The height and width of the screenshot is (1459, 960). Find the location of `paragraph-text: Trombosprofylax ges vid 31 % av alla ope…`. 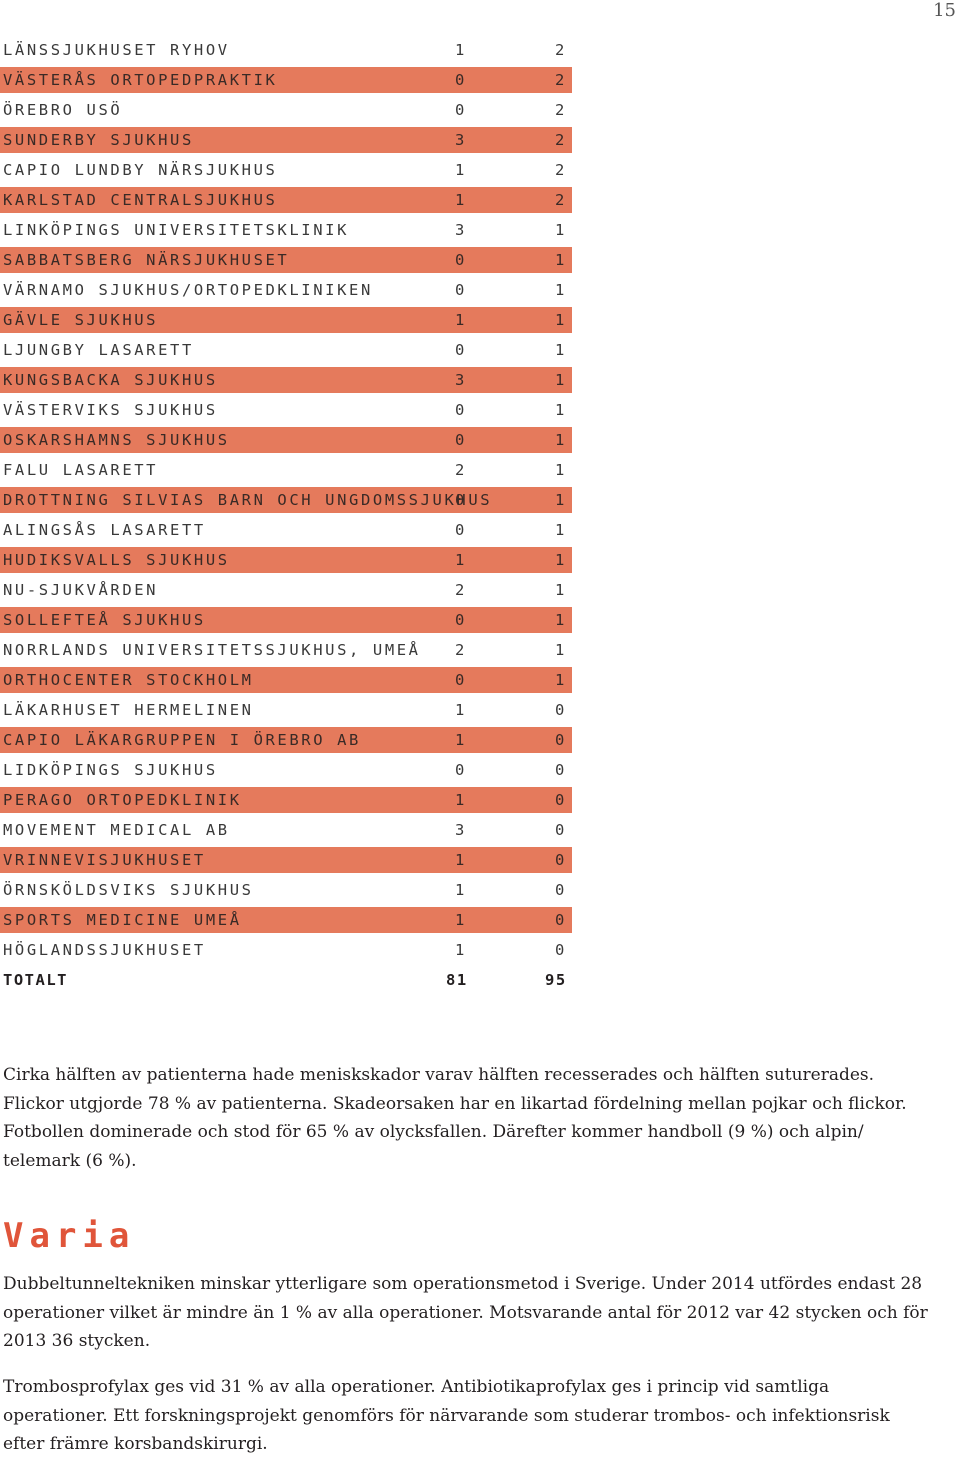

paragraph-text: Trombosprofylax ges vid 31 % av alla ope… is located at coordinates (446, 1415).